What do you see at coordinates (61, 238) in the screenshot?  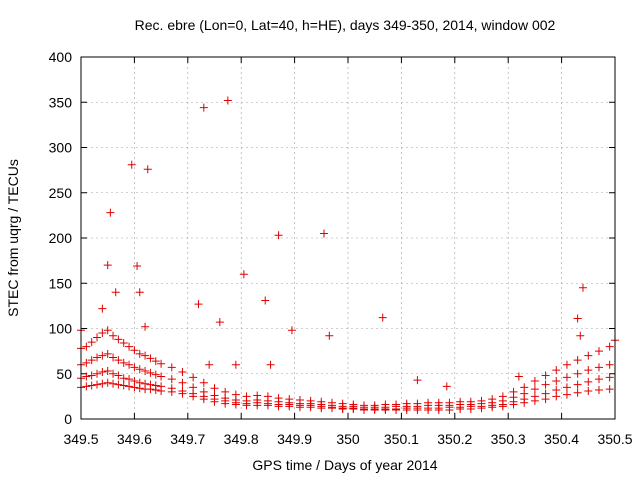 I see `y-tick-label: 200` at bounding box center [61, 238].